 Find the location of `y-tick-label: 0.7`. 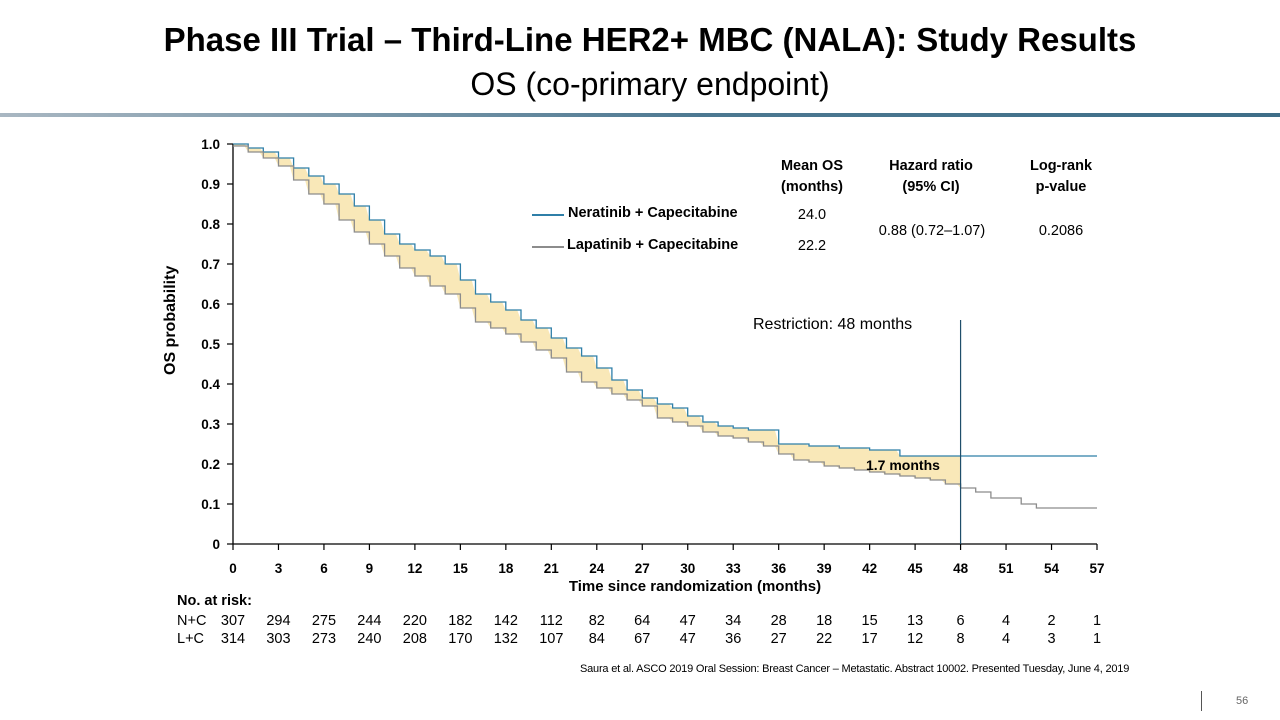

y-tick-label: 0.7 is located at coordinates (210, 264).